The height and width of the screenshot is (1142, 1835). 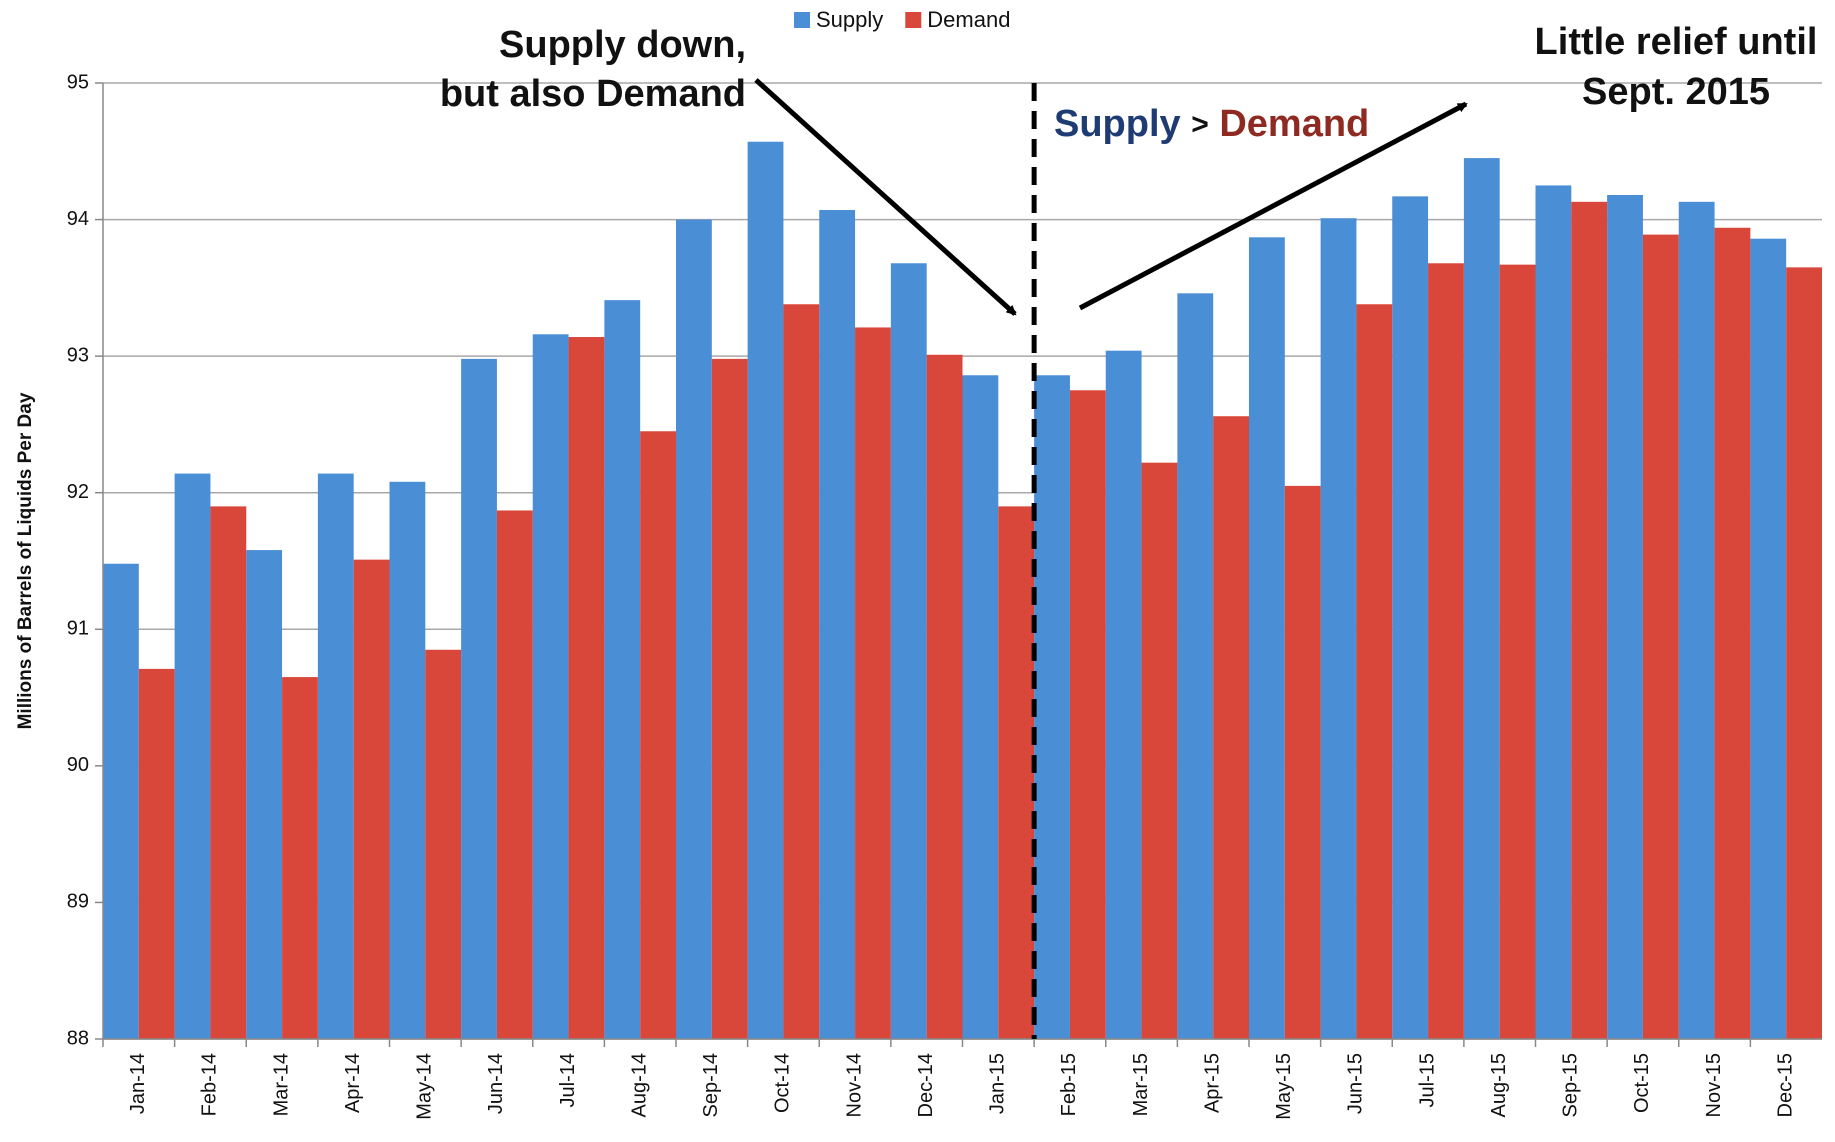 What do you see at coordinates (78, 82) in the screenshot?
I see `y-tick-label: 95` at bounding box center [78, 82].